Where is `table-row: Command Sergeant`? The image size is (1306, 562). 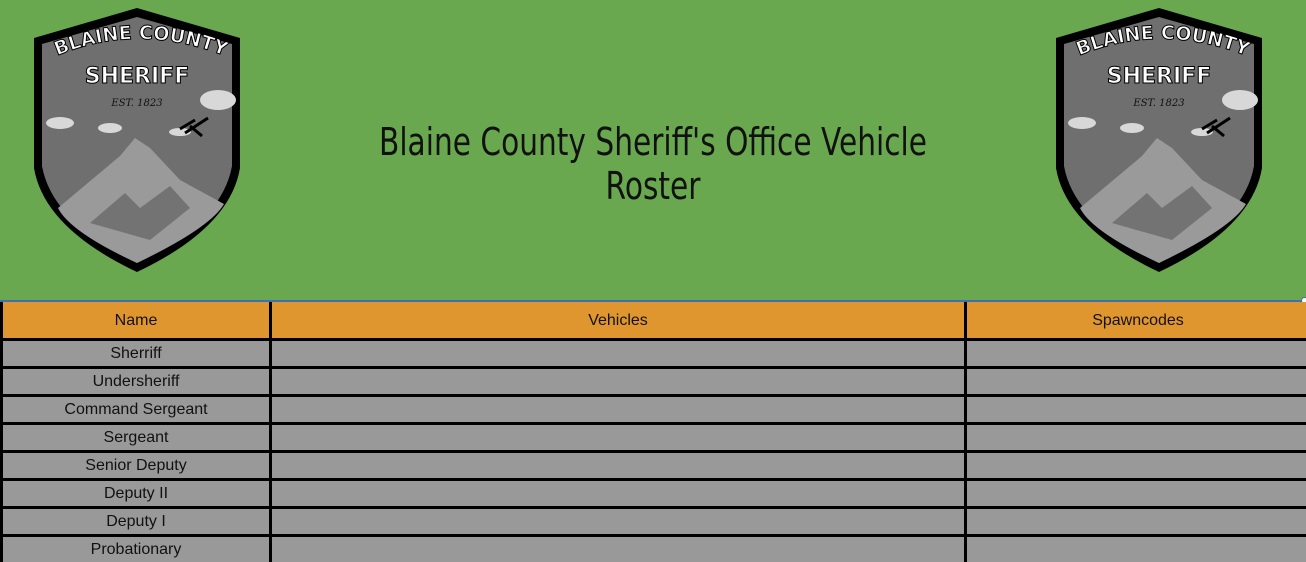 table-row: Command Sergeant is located at coordinates (653, 409).